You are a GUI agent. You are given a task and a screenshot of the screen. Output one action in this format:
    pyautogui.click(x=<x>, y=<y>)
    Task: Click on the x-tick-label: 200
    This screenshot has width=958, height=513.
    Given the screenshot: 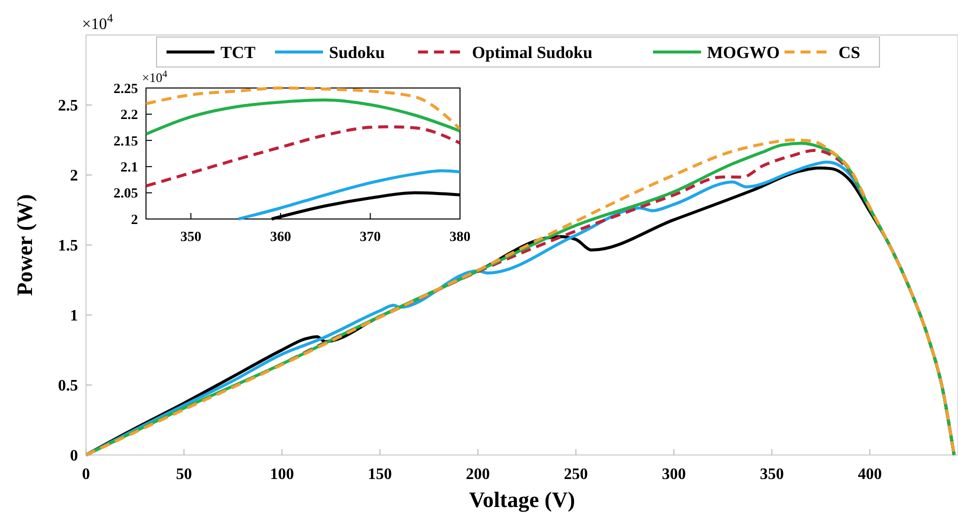 What is the action you would take?
    pyautogui.click(x=478, y=474)
    